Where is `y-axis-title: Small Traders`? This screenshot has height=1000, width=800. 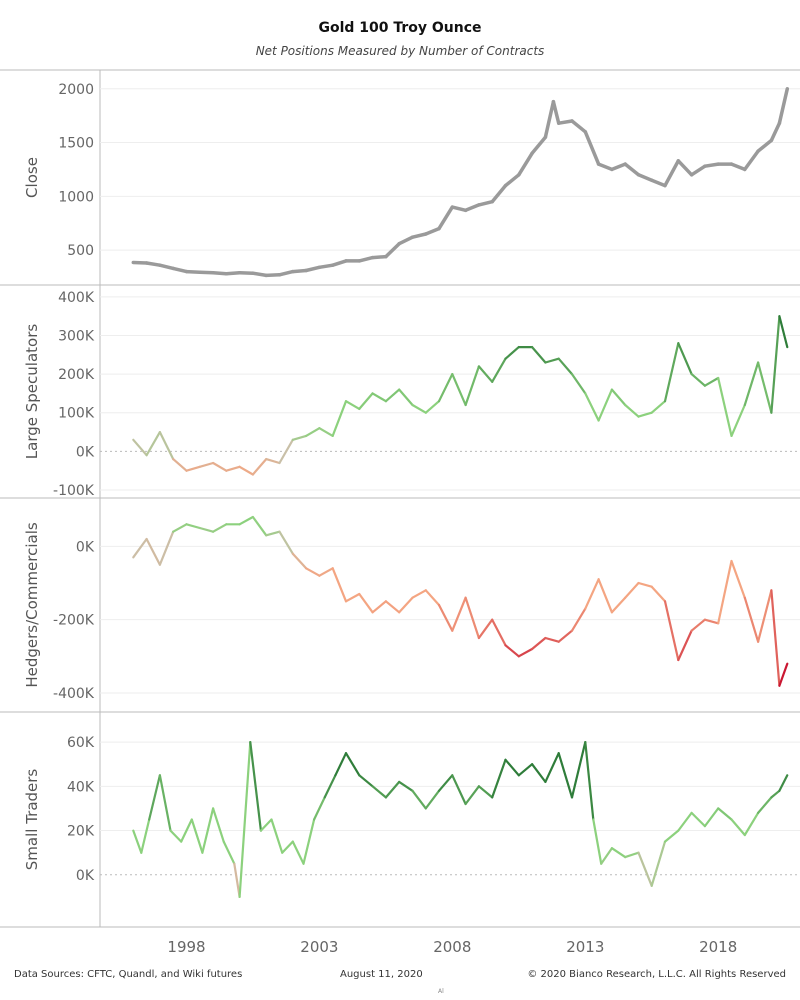
y-axis-title: Small Traders is located at coordinates (32, 820).